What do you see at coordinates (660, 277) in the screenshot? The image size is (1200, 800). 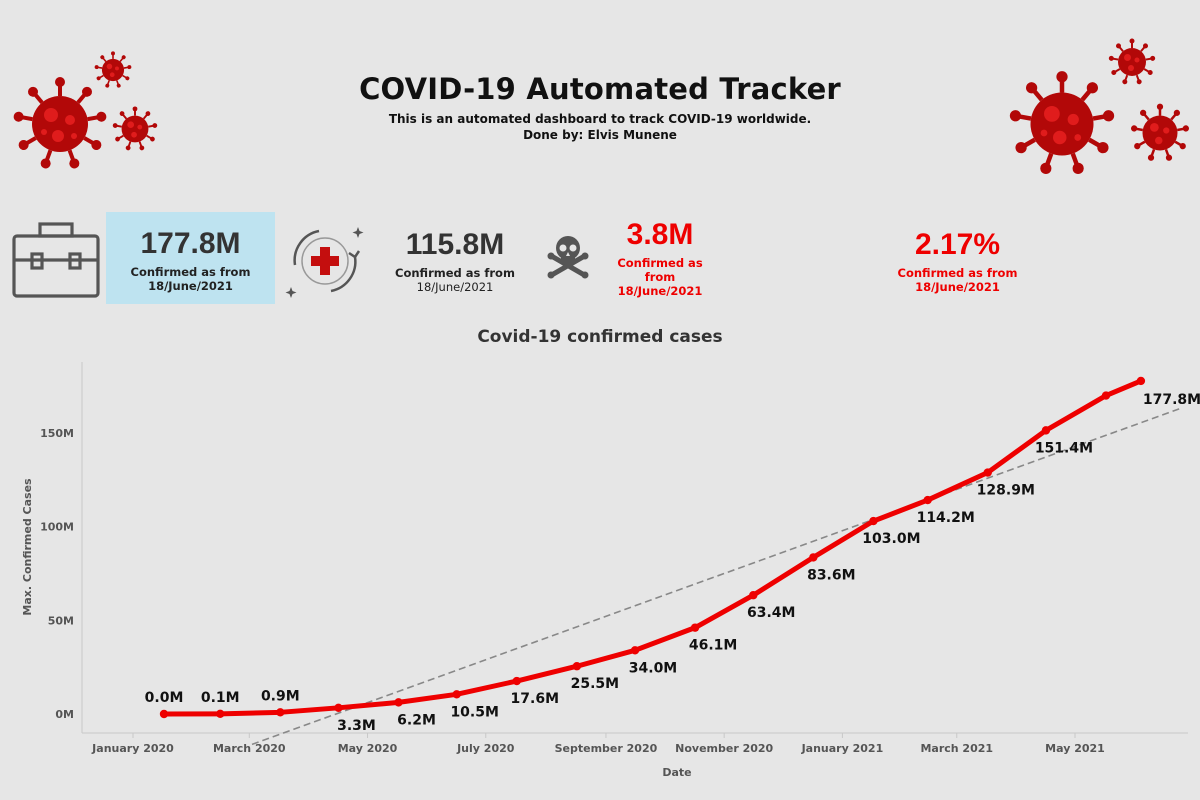 I see `kpi-label-cont: from` at bounding box center [660, 277].